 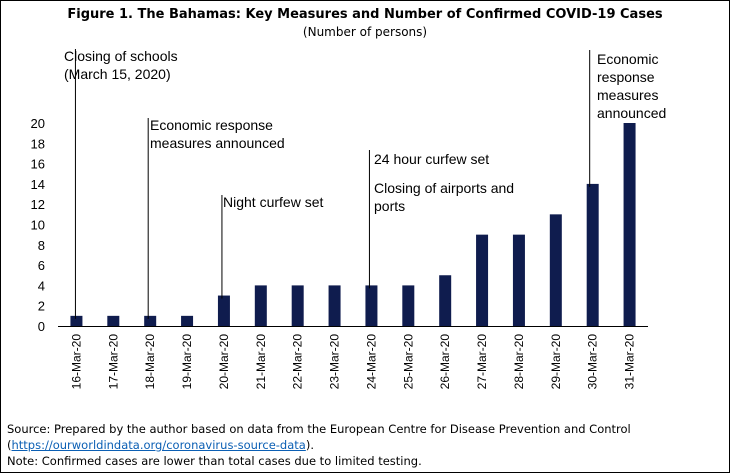 I want to click on y-tick-label: 12, so click(x=38, y=204).